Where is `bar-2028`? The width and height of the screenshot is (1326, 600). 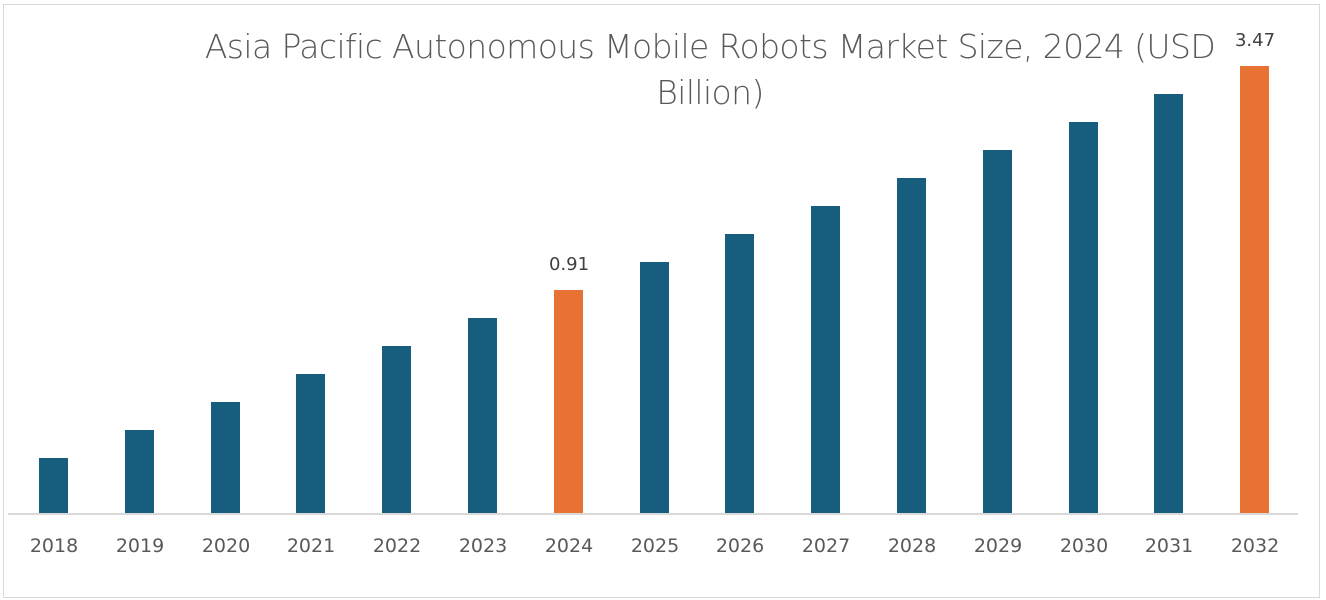 bar-2028 is located at coordinates (911, 346).